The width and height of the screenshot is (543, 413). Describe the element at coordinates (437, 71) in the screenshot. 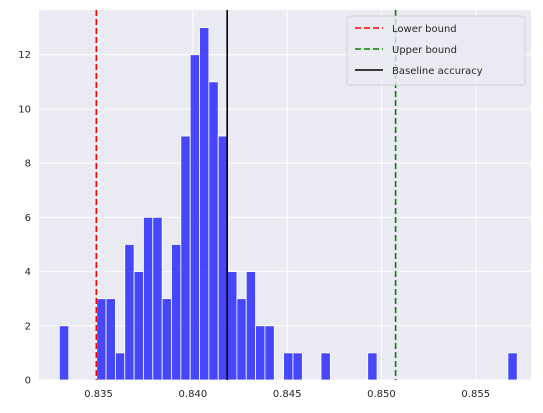

I see `legend-label: Baseline accuracy` at that location.